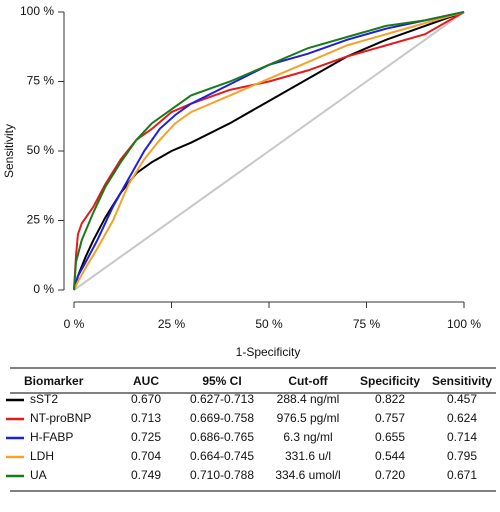 The height and width of the screenshot is (512, 500). What do you see at coordinates (60, 418) in the screenshot?
I see `legend-label: NT-proBNP` at bounding box center [60, 418].